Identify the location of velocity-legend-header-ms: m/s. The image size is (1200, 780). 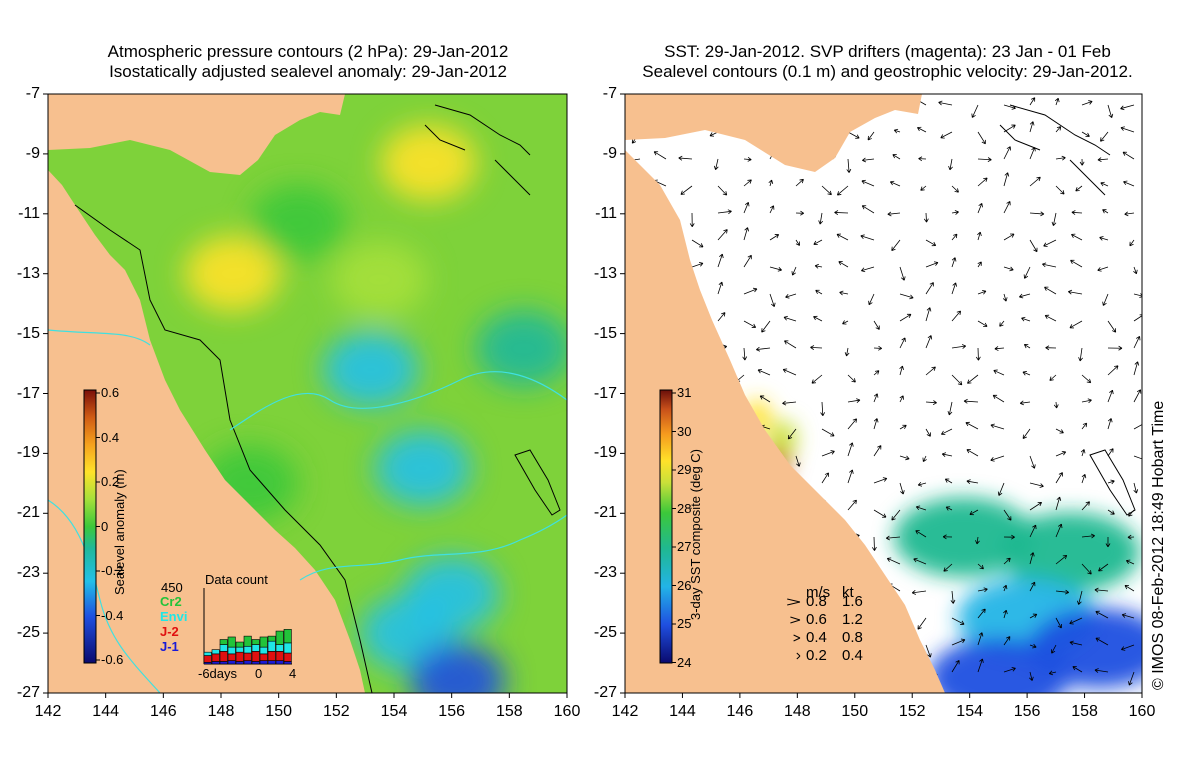
(818, 592).